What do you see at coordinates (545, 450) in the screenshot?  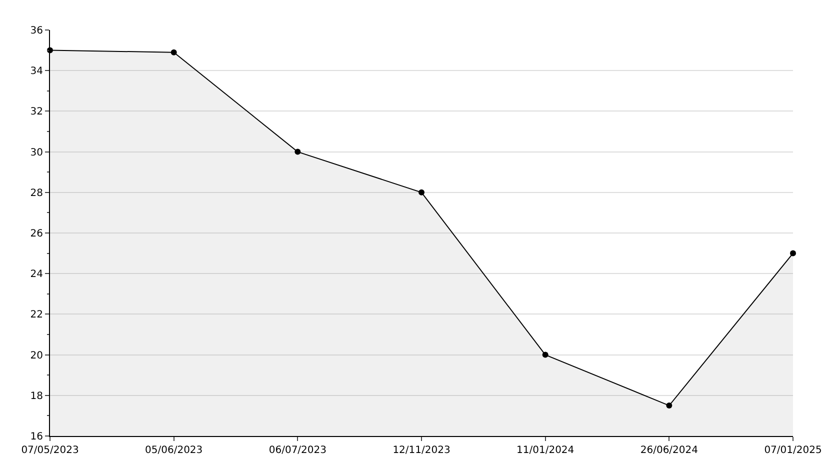 I see `x-tick-label: 11/01/2024` at bounding box center [545, 450].